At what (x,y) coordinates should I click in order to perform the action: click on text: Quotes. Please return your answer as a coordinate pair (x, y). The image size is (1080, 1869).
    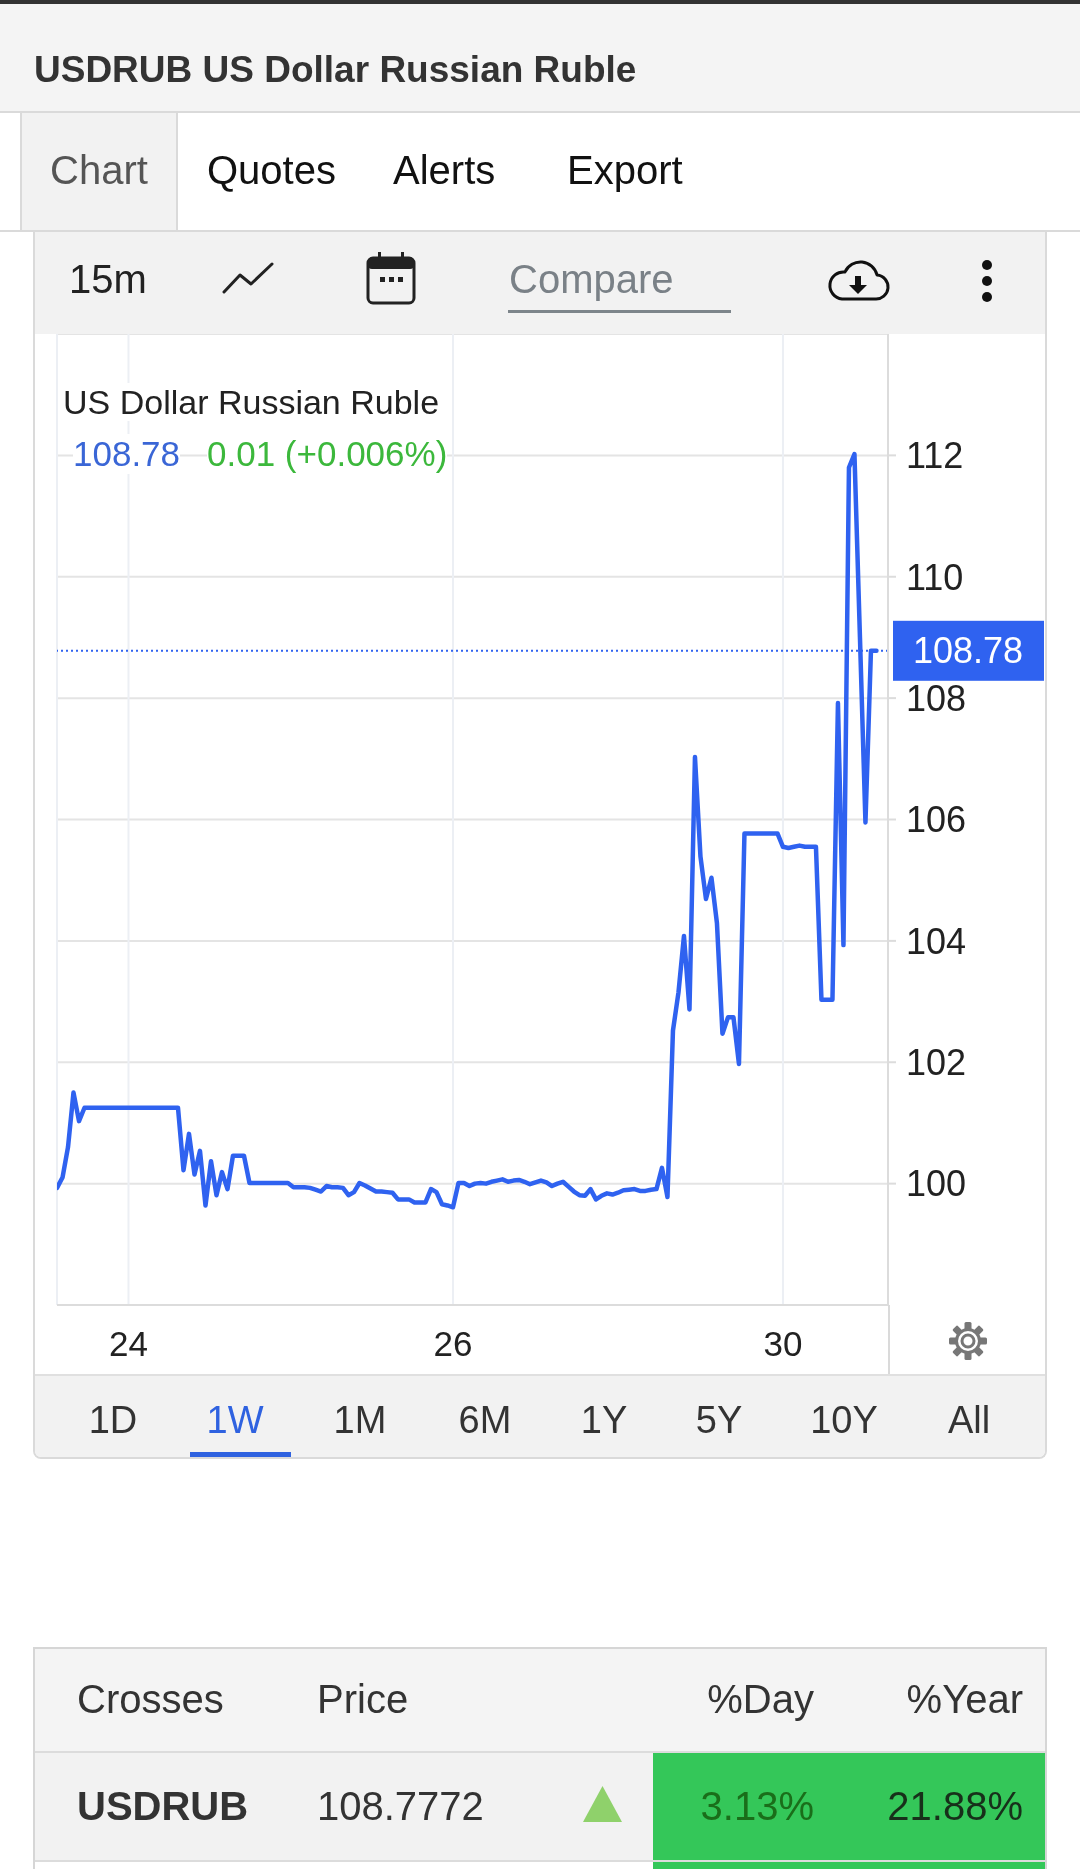
    Looking at the image, I should click on (271, 170).